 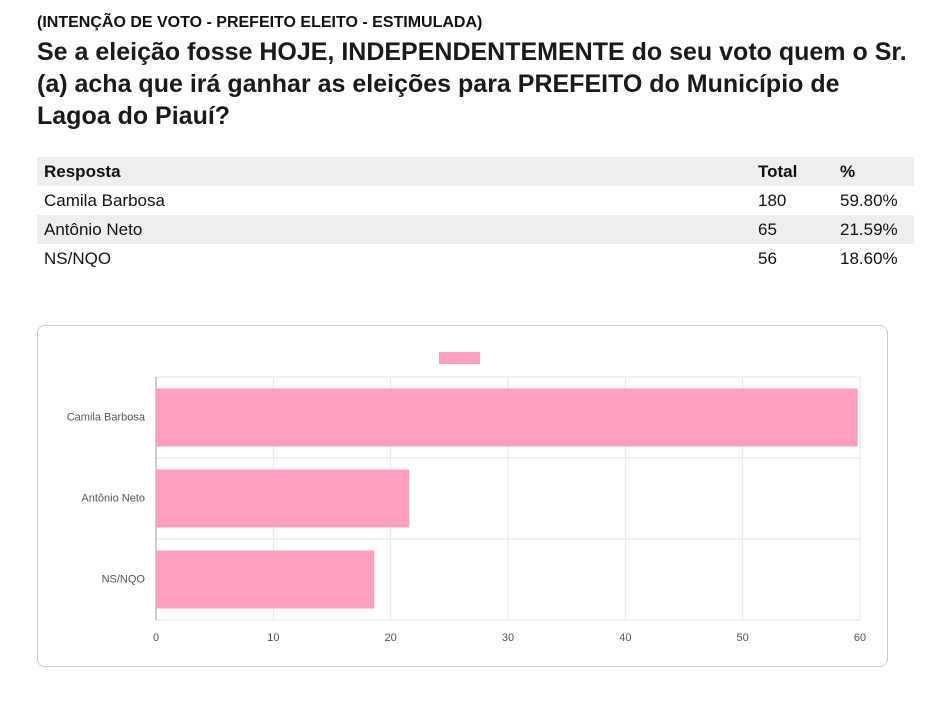 I want to click on x-tick-label: 60, so click(x=860, y=638).